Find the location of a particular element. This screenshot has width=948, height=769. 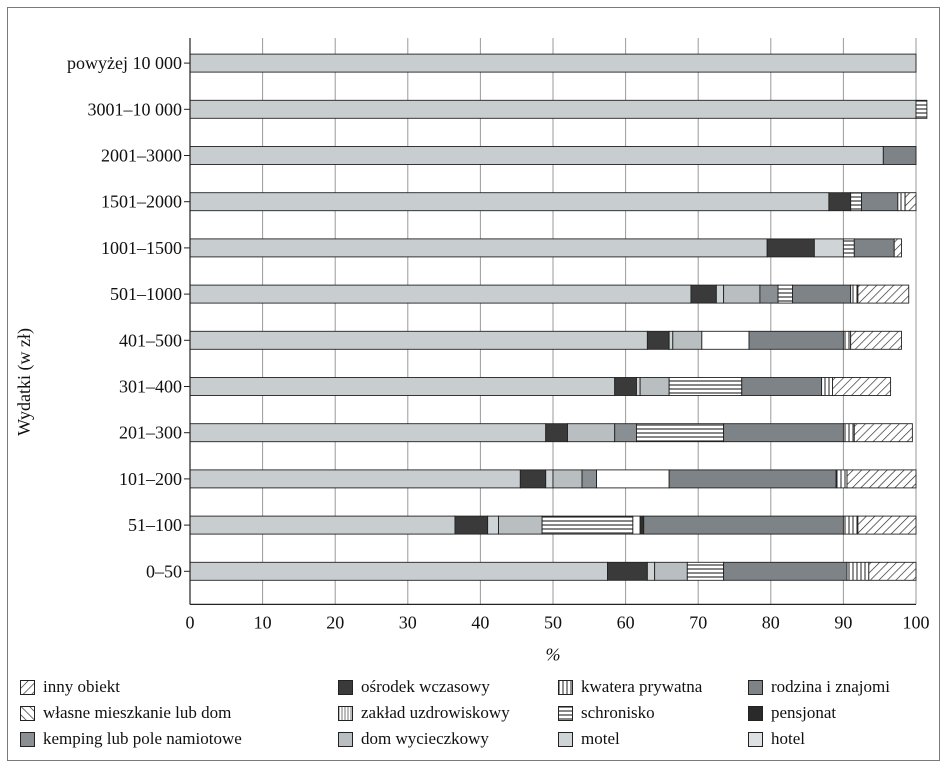

legend-item: motel is located at coordinates (589, 739).